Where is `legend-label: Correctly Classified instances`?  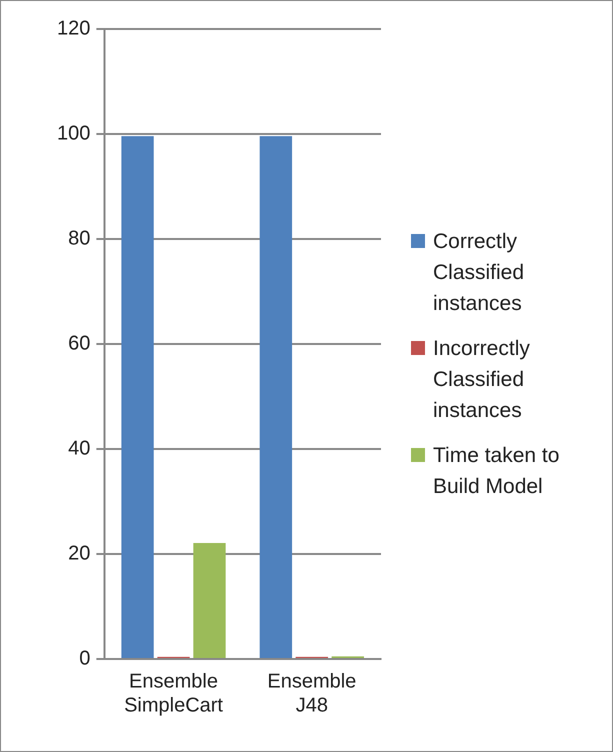 legend-label: Correctly Classified instances is located at coordinates (479, 273).